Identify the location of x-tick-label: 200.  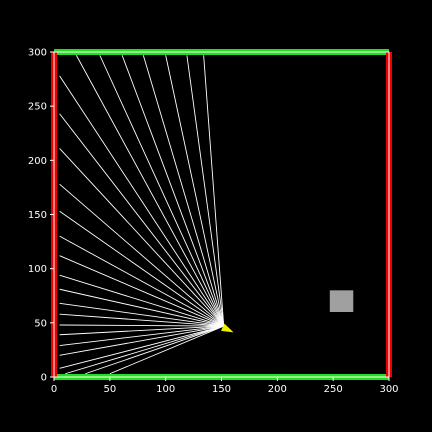
(277, 389).